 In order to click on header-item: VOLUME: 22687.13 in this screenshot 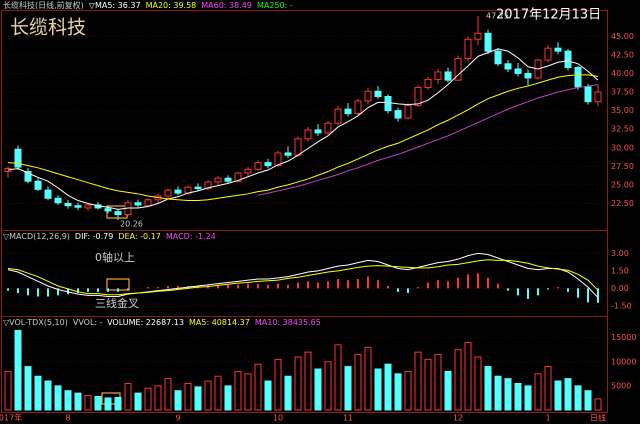, I will do `click(145, 322)`.